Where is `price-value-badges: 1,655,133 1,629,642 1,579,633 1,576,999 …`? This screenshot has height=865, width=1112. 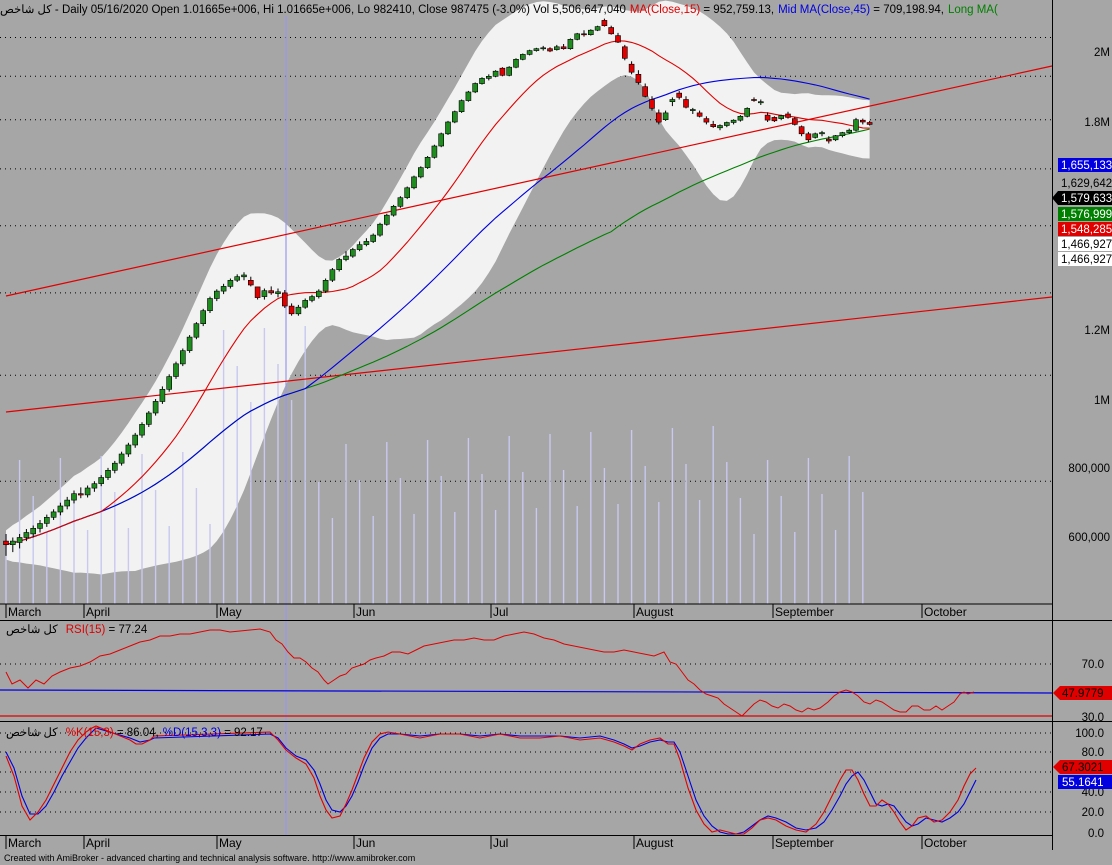 price-value-badges: 1,655,133 1,629,642 1,579,633 1,576,999 … is located at coordinates (1082, 212).